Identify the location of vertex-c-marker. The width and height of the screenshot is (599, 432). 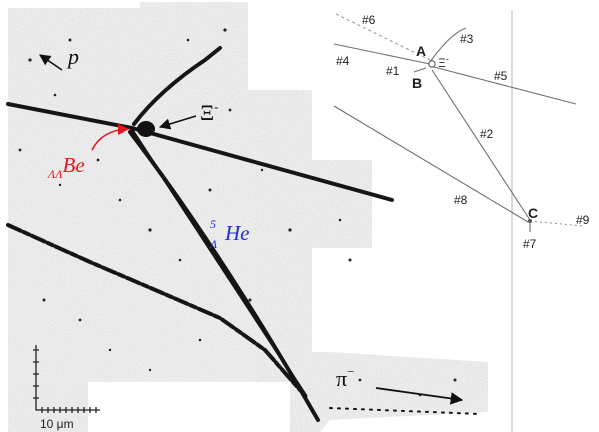
(530, 221).